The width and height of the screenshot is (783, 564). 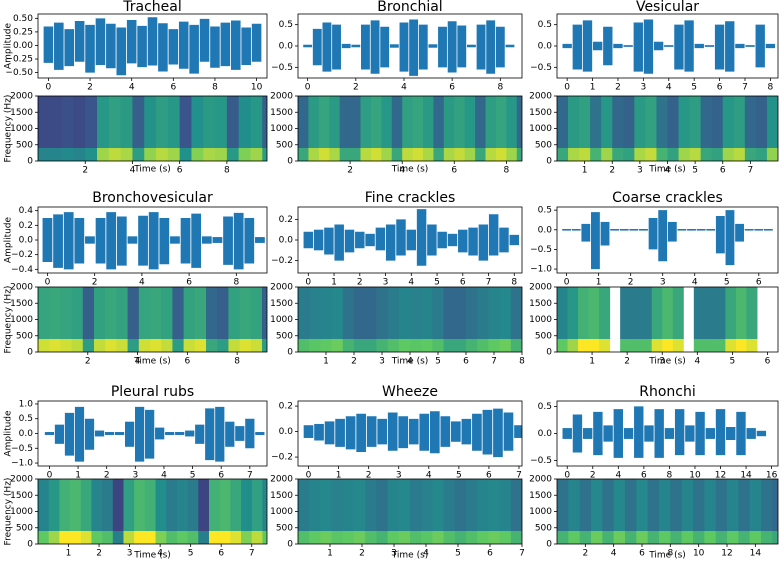 I want to click on x-tick-label: 8, so click(x=237, y=362).